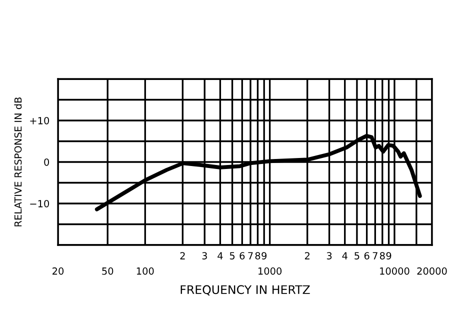  Describe the element at coordinates (270, 271) in the screenshot. I see `x-tick-label: 1000` at that location.